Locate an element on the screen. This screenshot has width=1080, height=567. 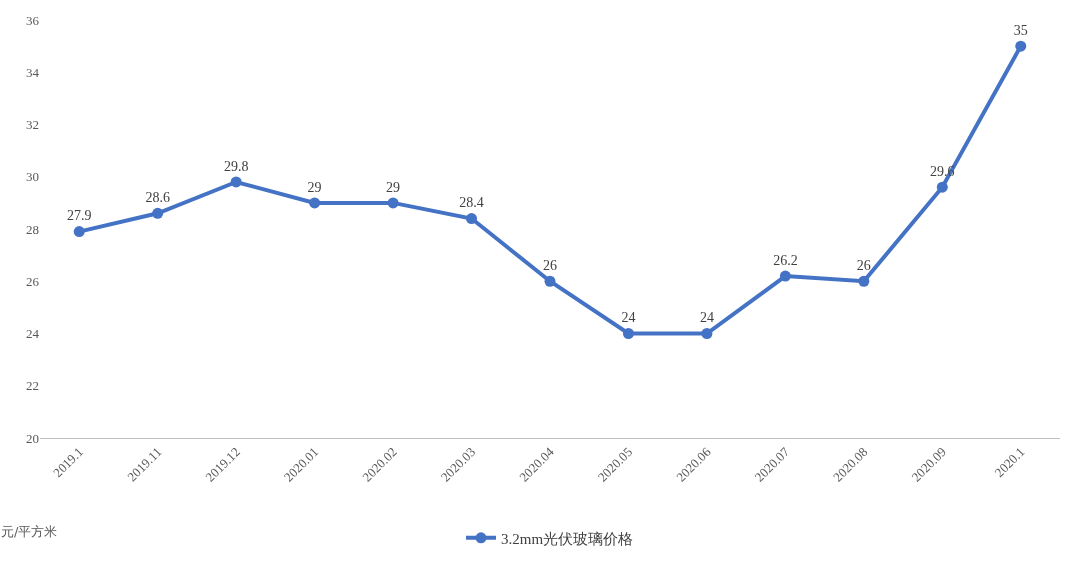
data-label: 28.4 is located at coordinates (471, 203).